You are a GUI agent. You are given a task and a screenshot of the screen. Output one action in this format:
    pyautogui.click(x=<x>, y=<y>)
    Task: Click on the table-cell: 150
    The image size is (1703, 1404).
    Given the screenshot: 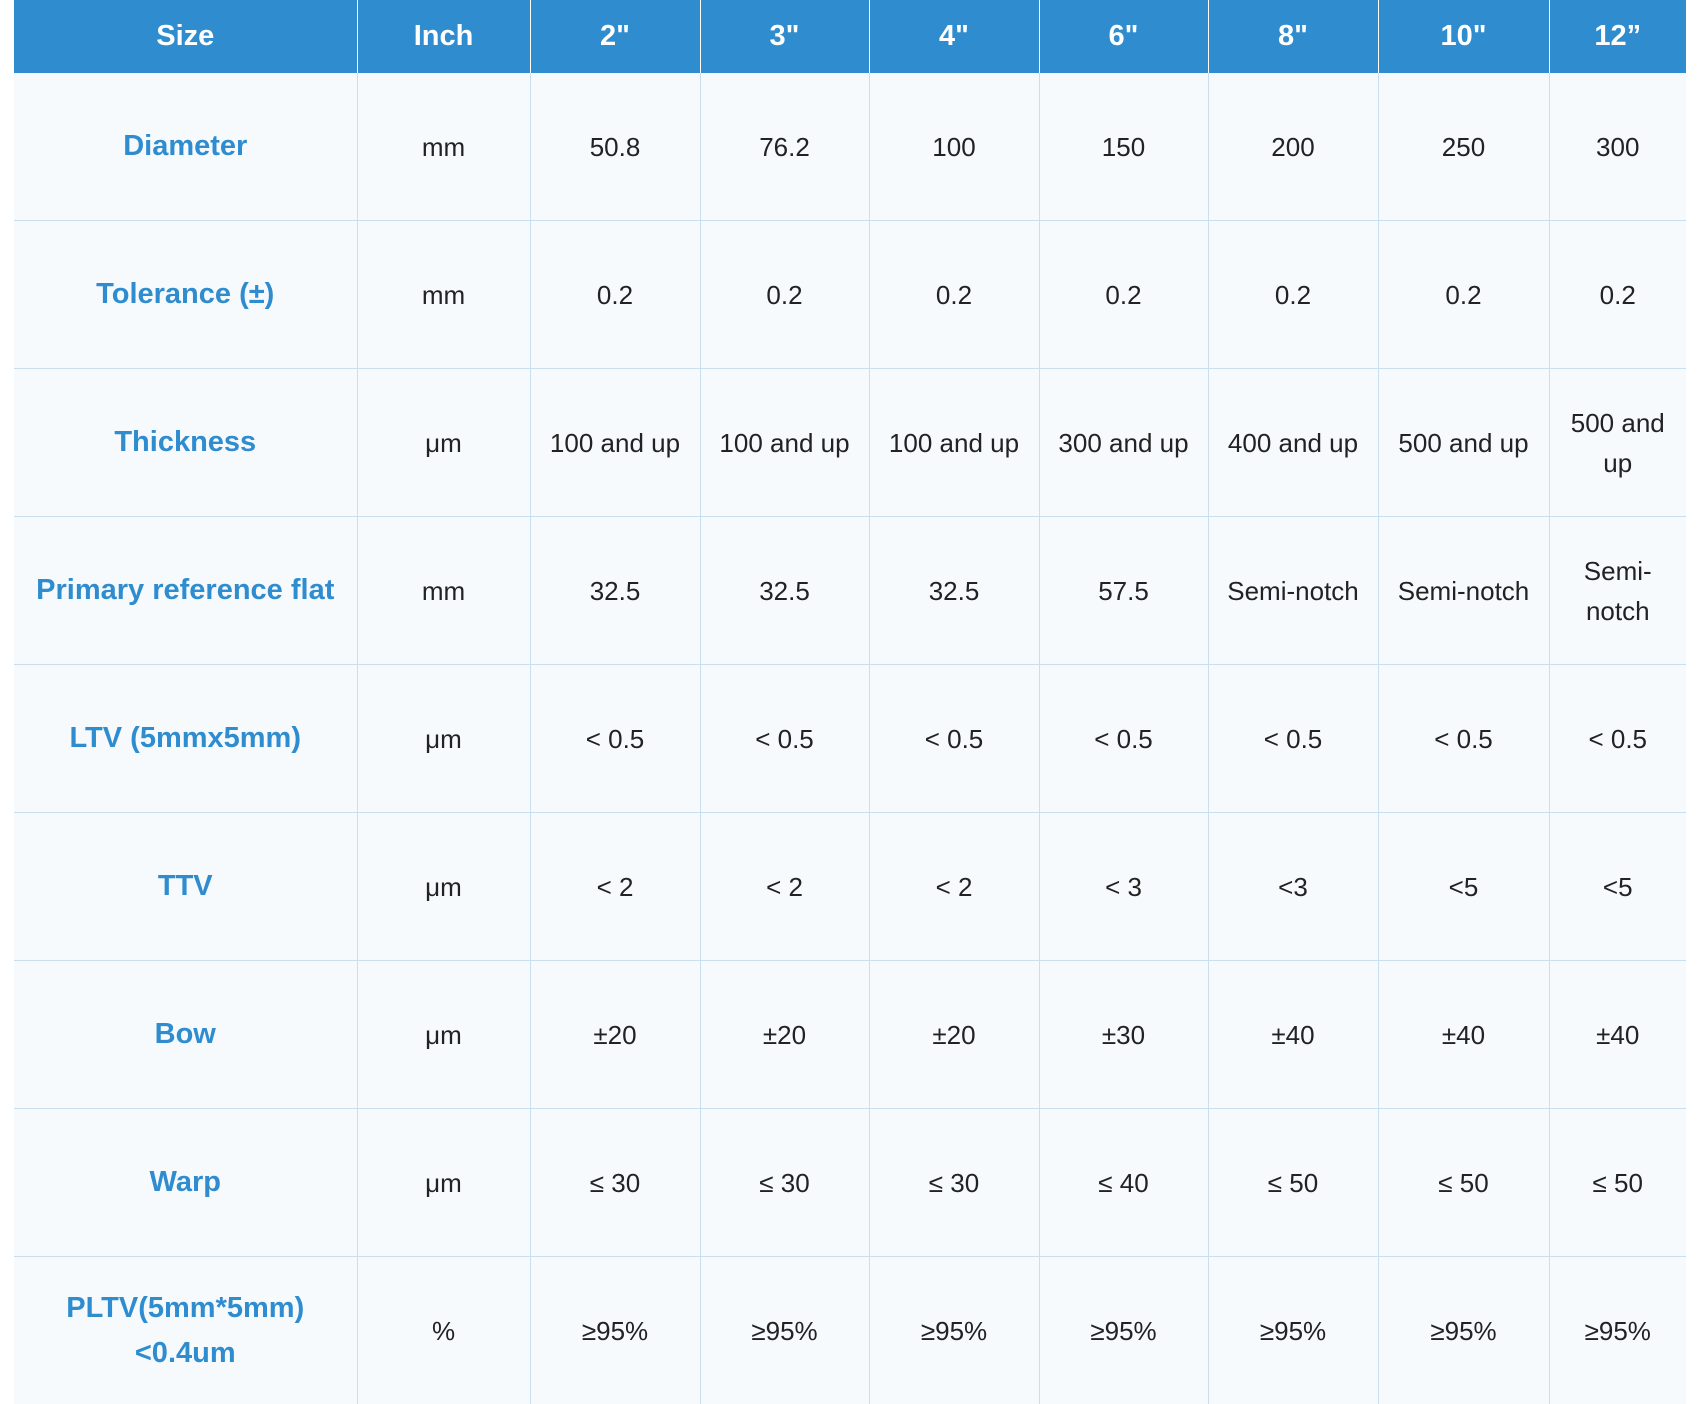 What is the action you would take?
    pyautogui.click(x=1123, y=147)
    